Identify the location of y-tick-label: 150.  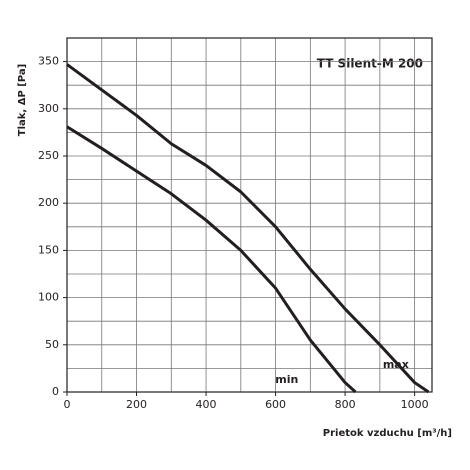
(48, 249).